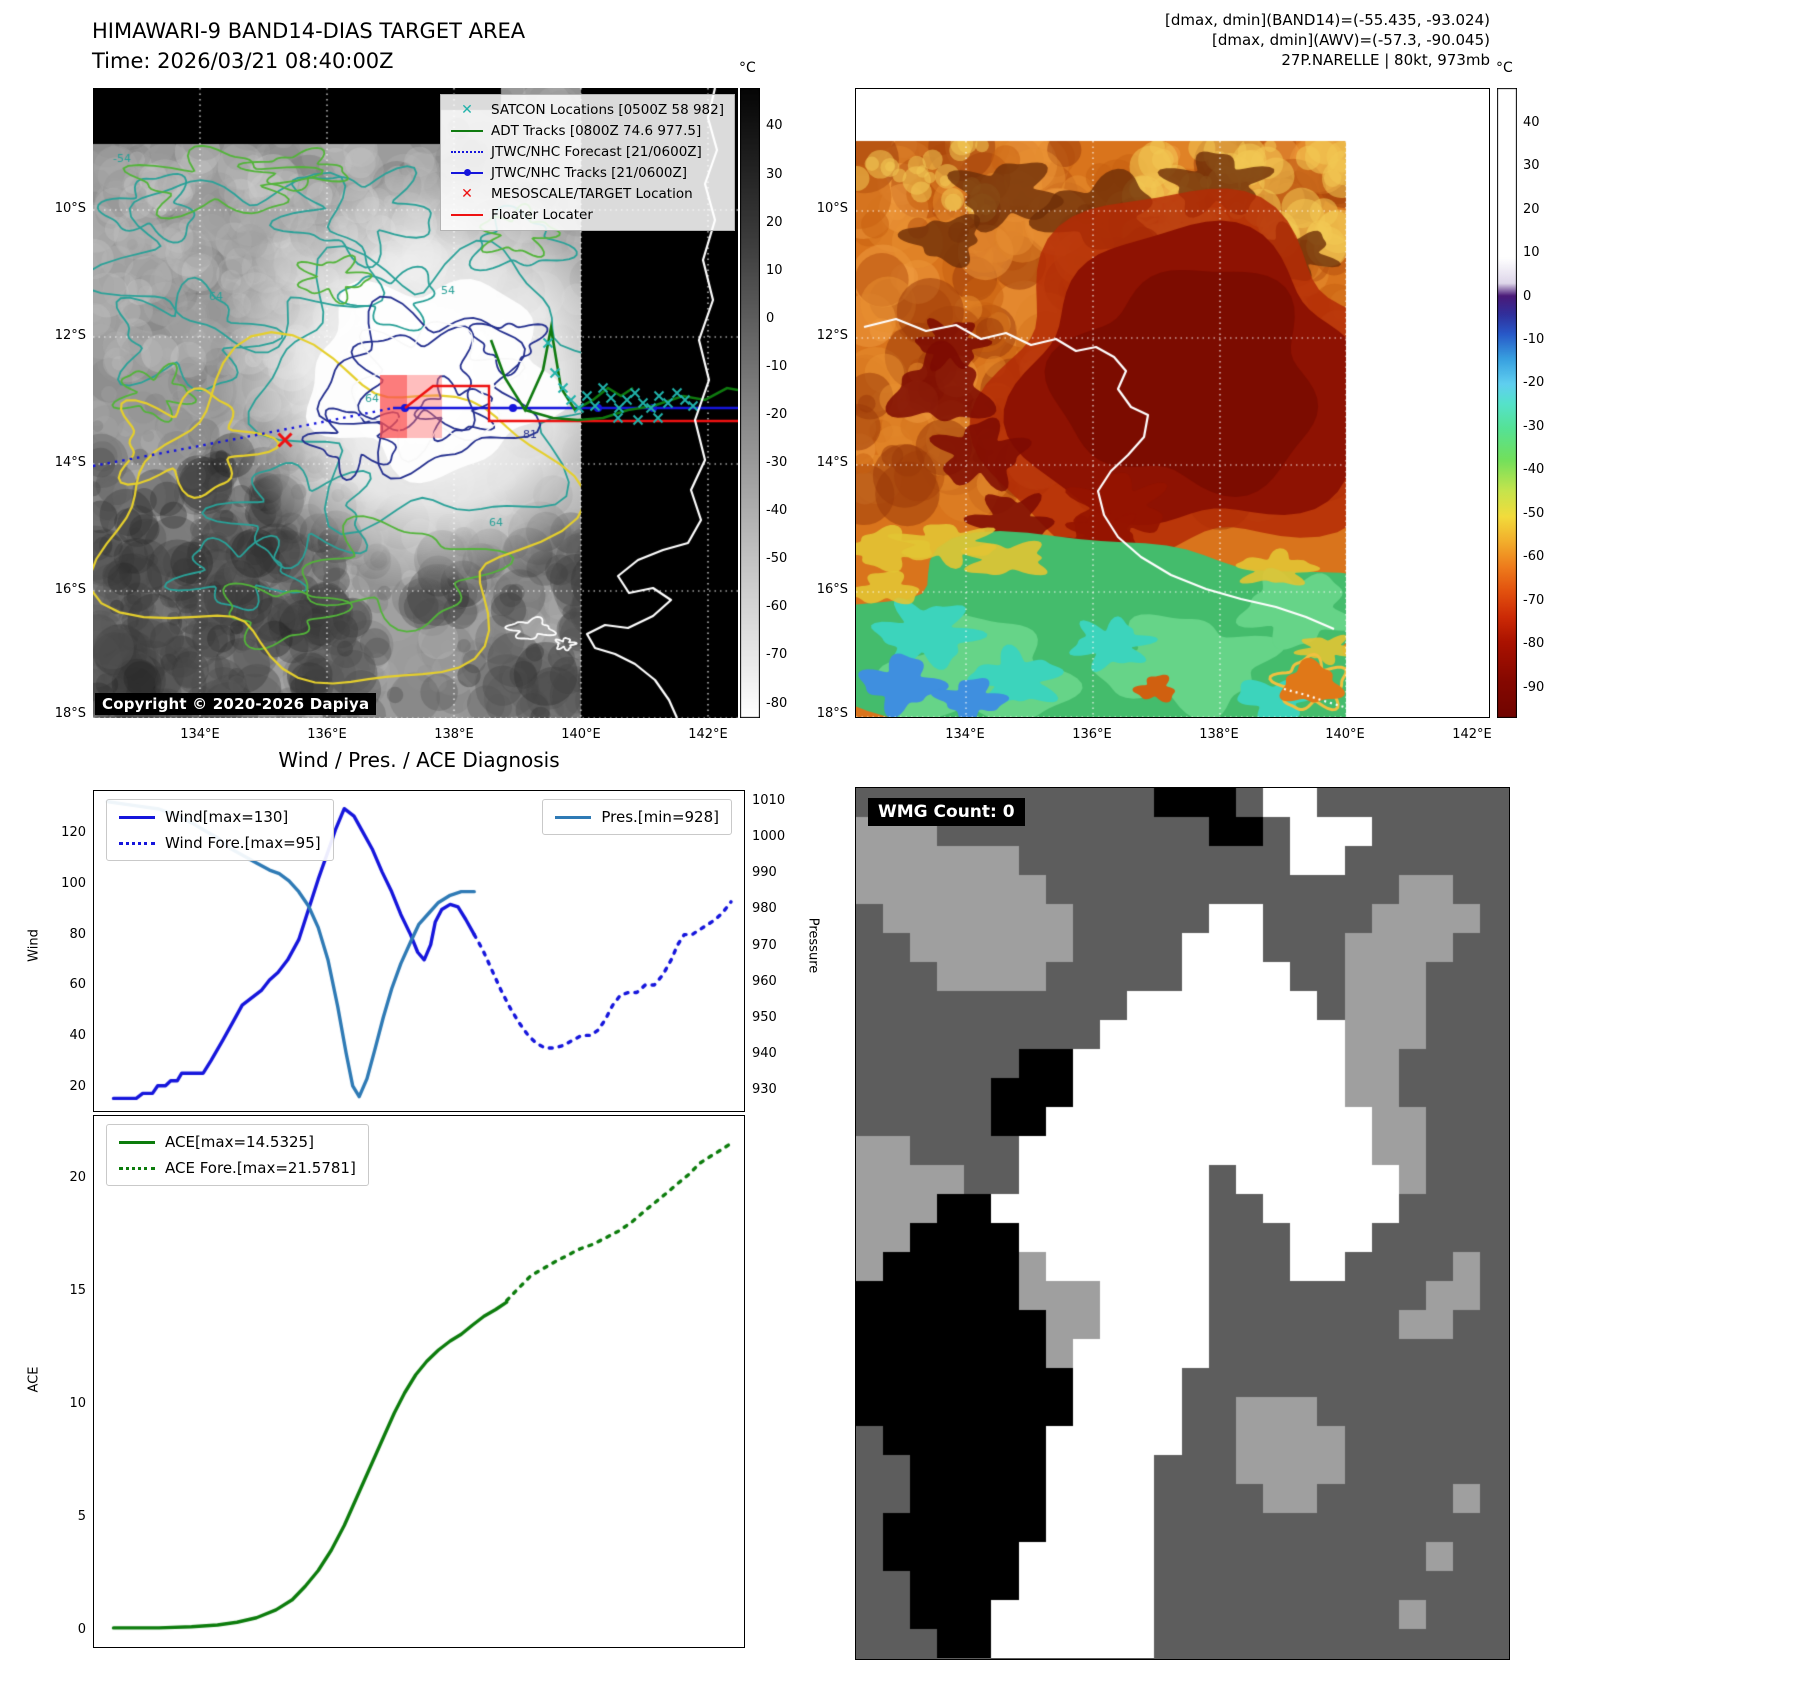 This screenshot has height=1690, width=1797. I want to click on tl-legend-item: JTWC/NHC Forecast [21/0600Z], so click(587, 152).